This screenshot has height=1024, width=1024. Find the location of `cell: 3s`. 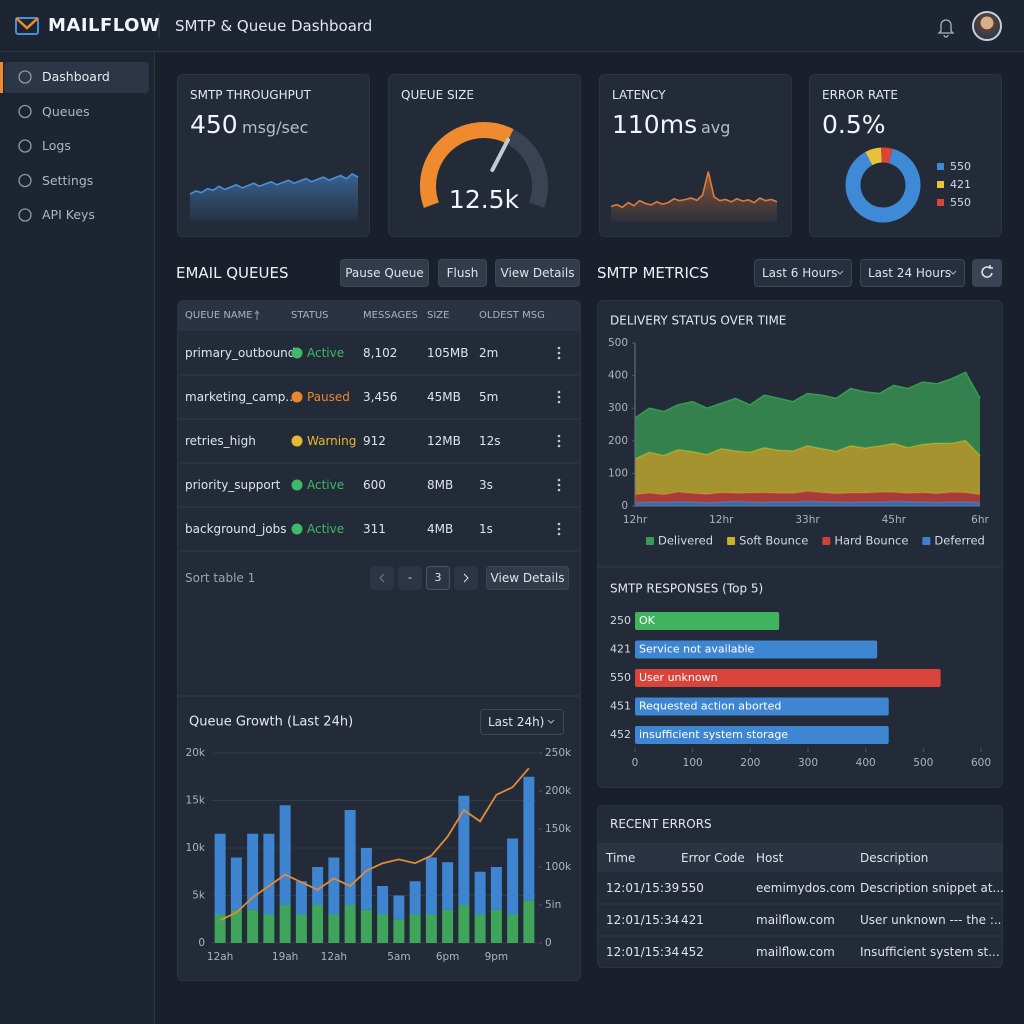

cell: 3s is located at coordinates (486, 485).